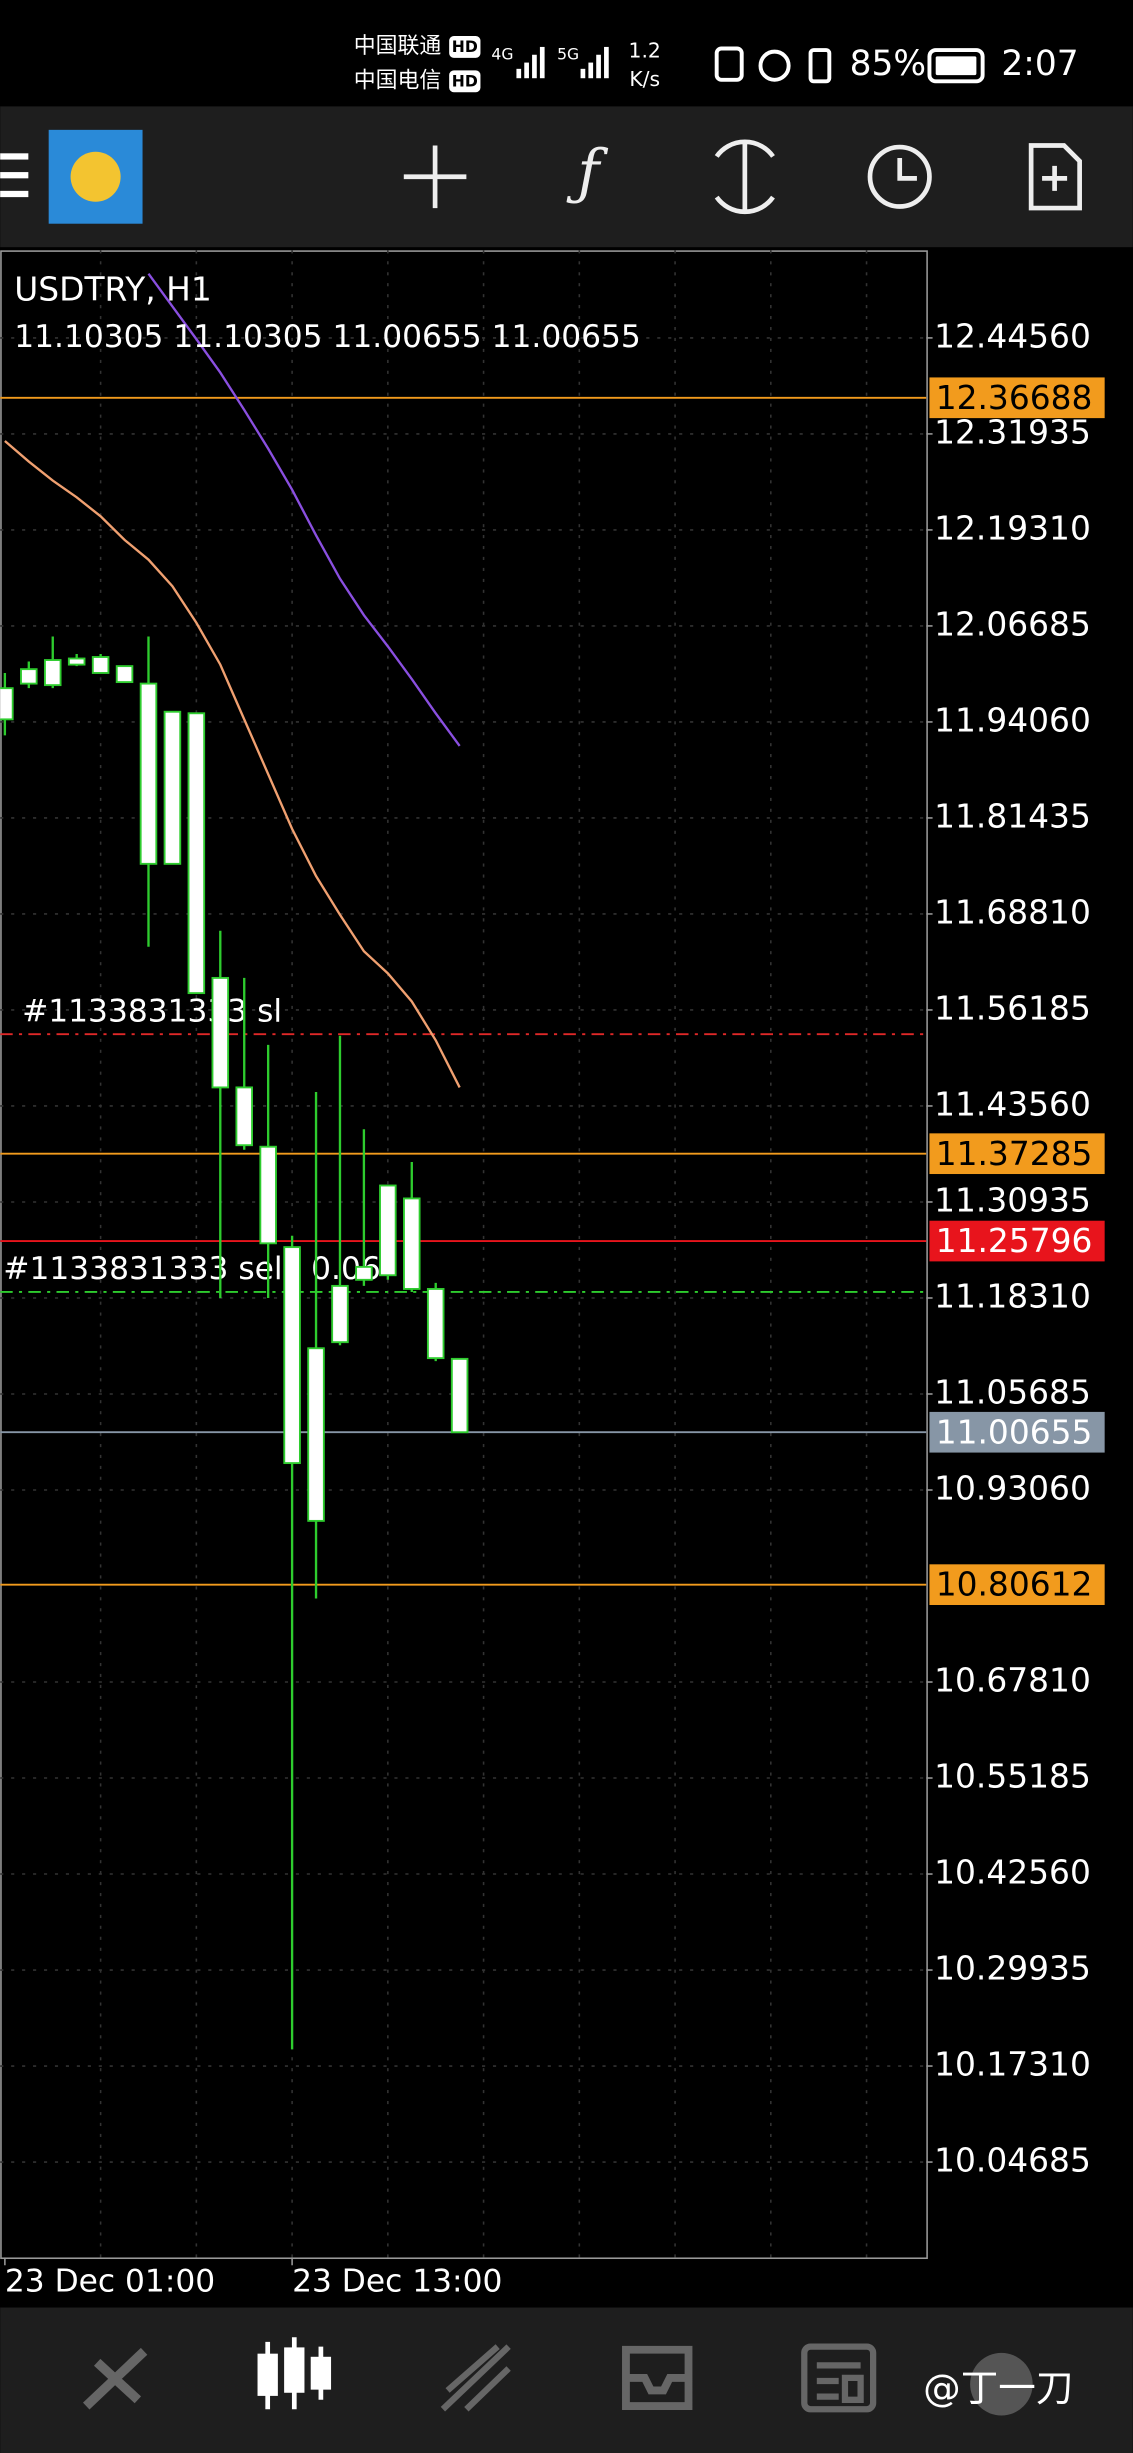 This screenshot has height=2453, width=1133. Describe the element at coordinates (657, 2377) in the screenshot. I see `history-tab` at that location.